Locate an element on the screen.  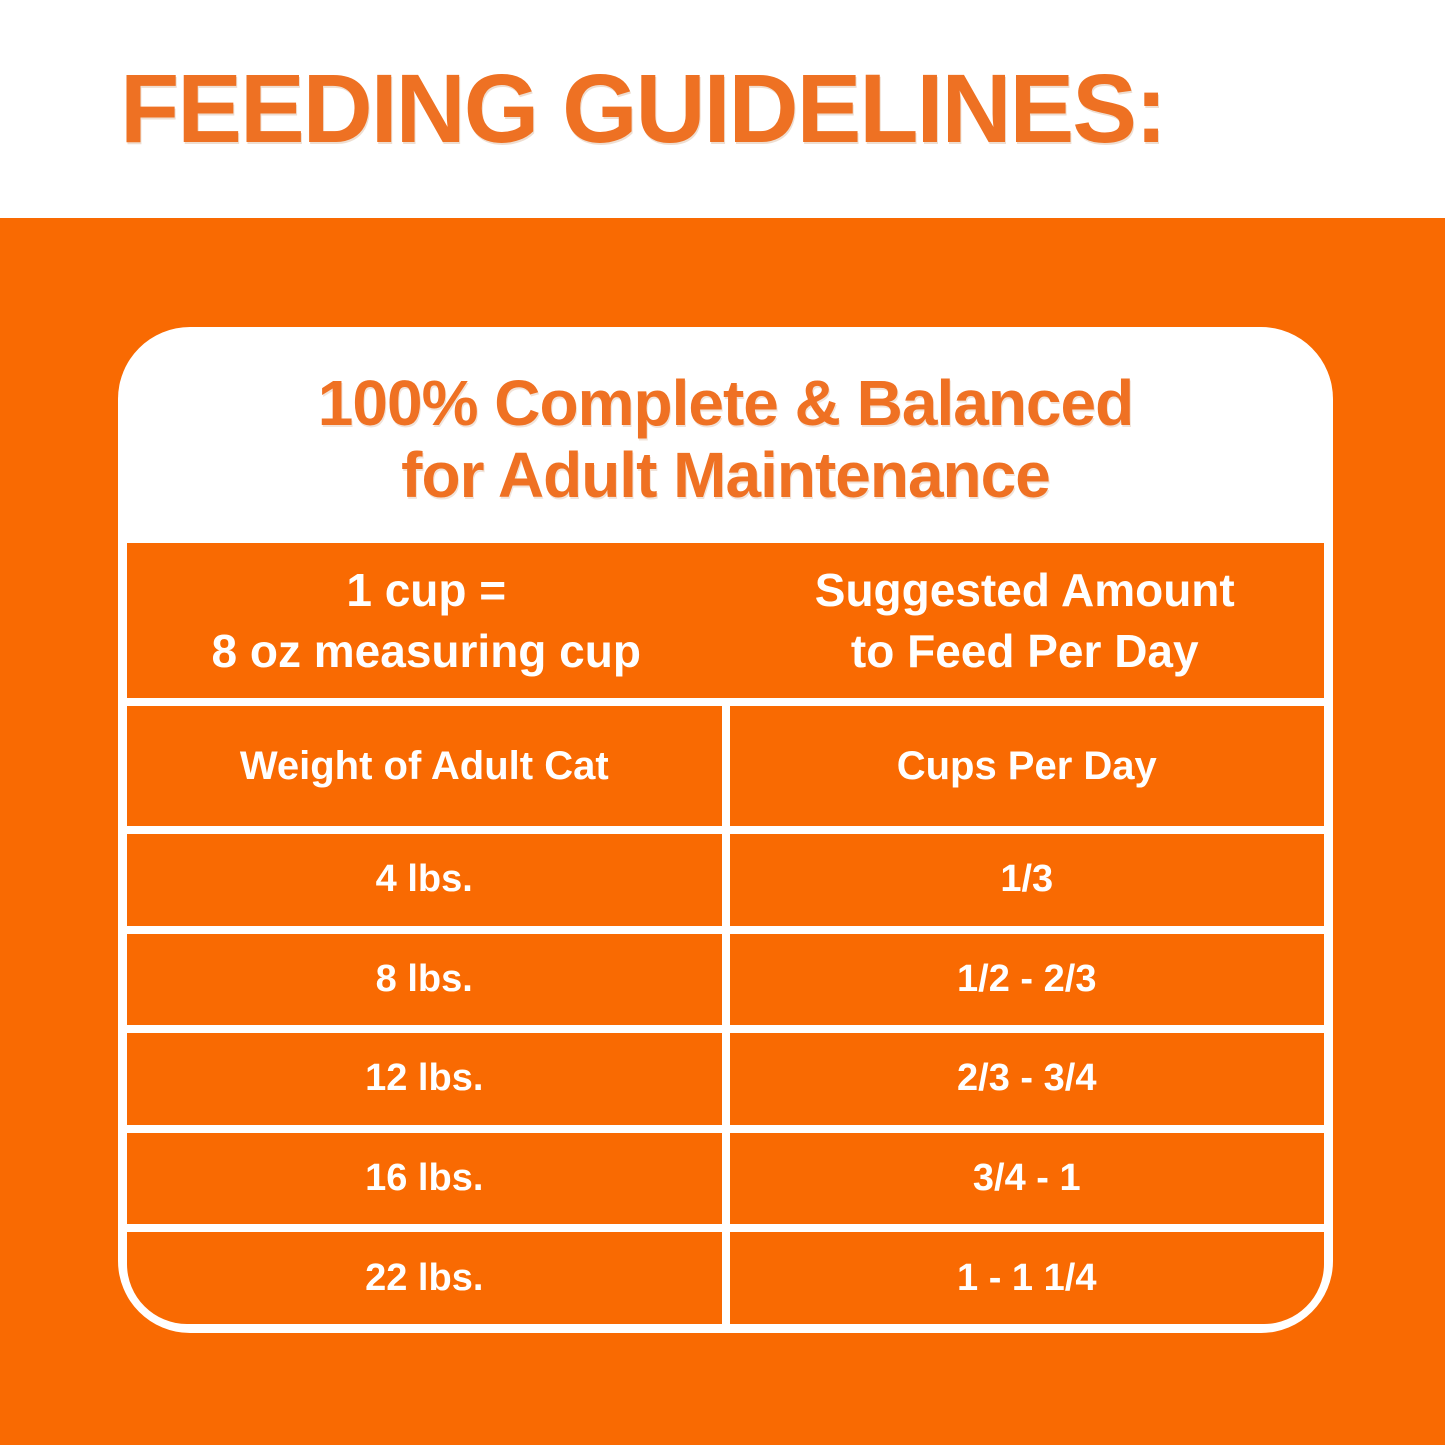
table-row-weight: 22 lbs. is located at coordinates (424, 1278).